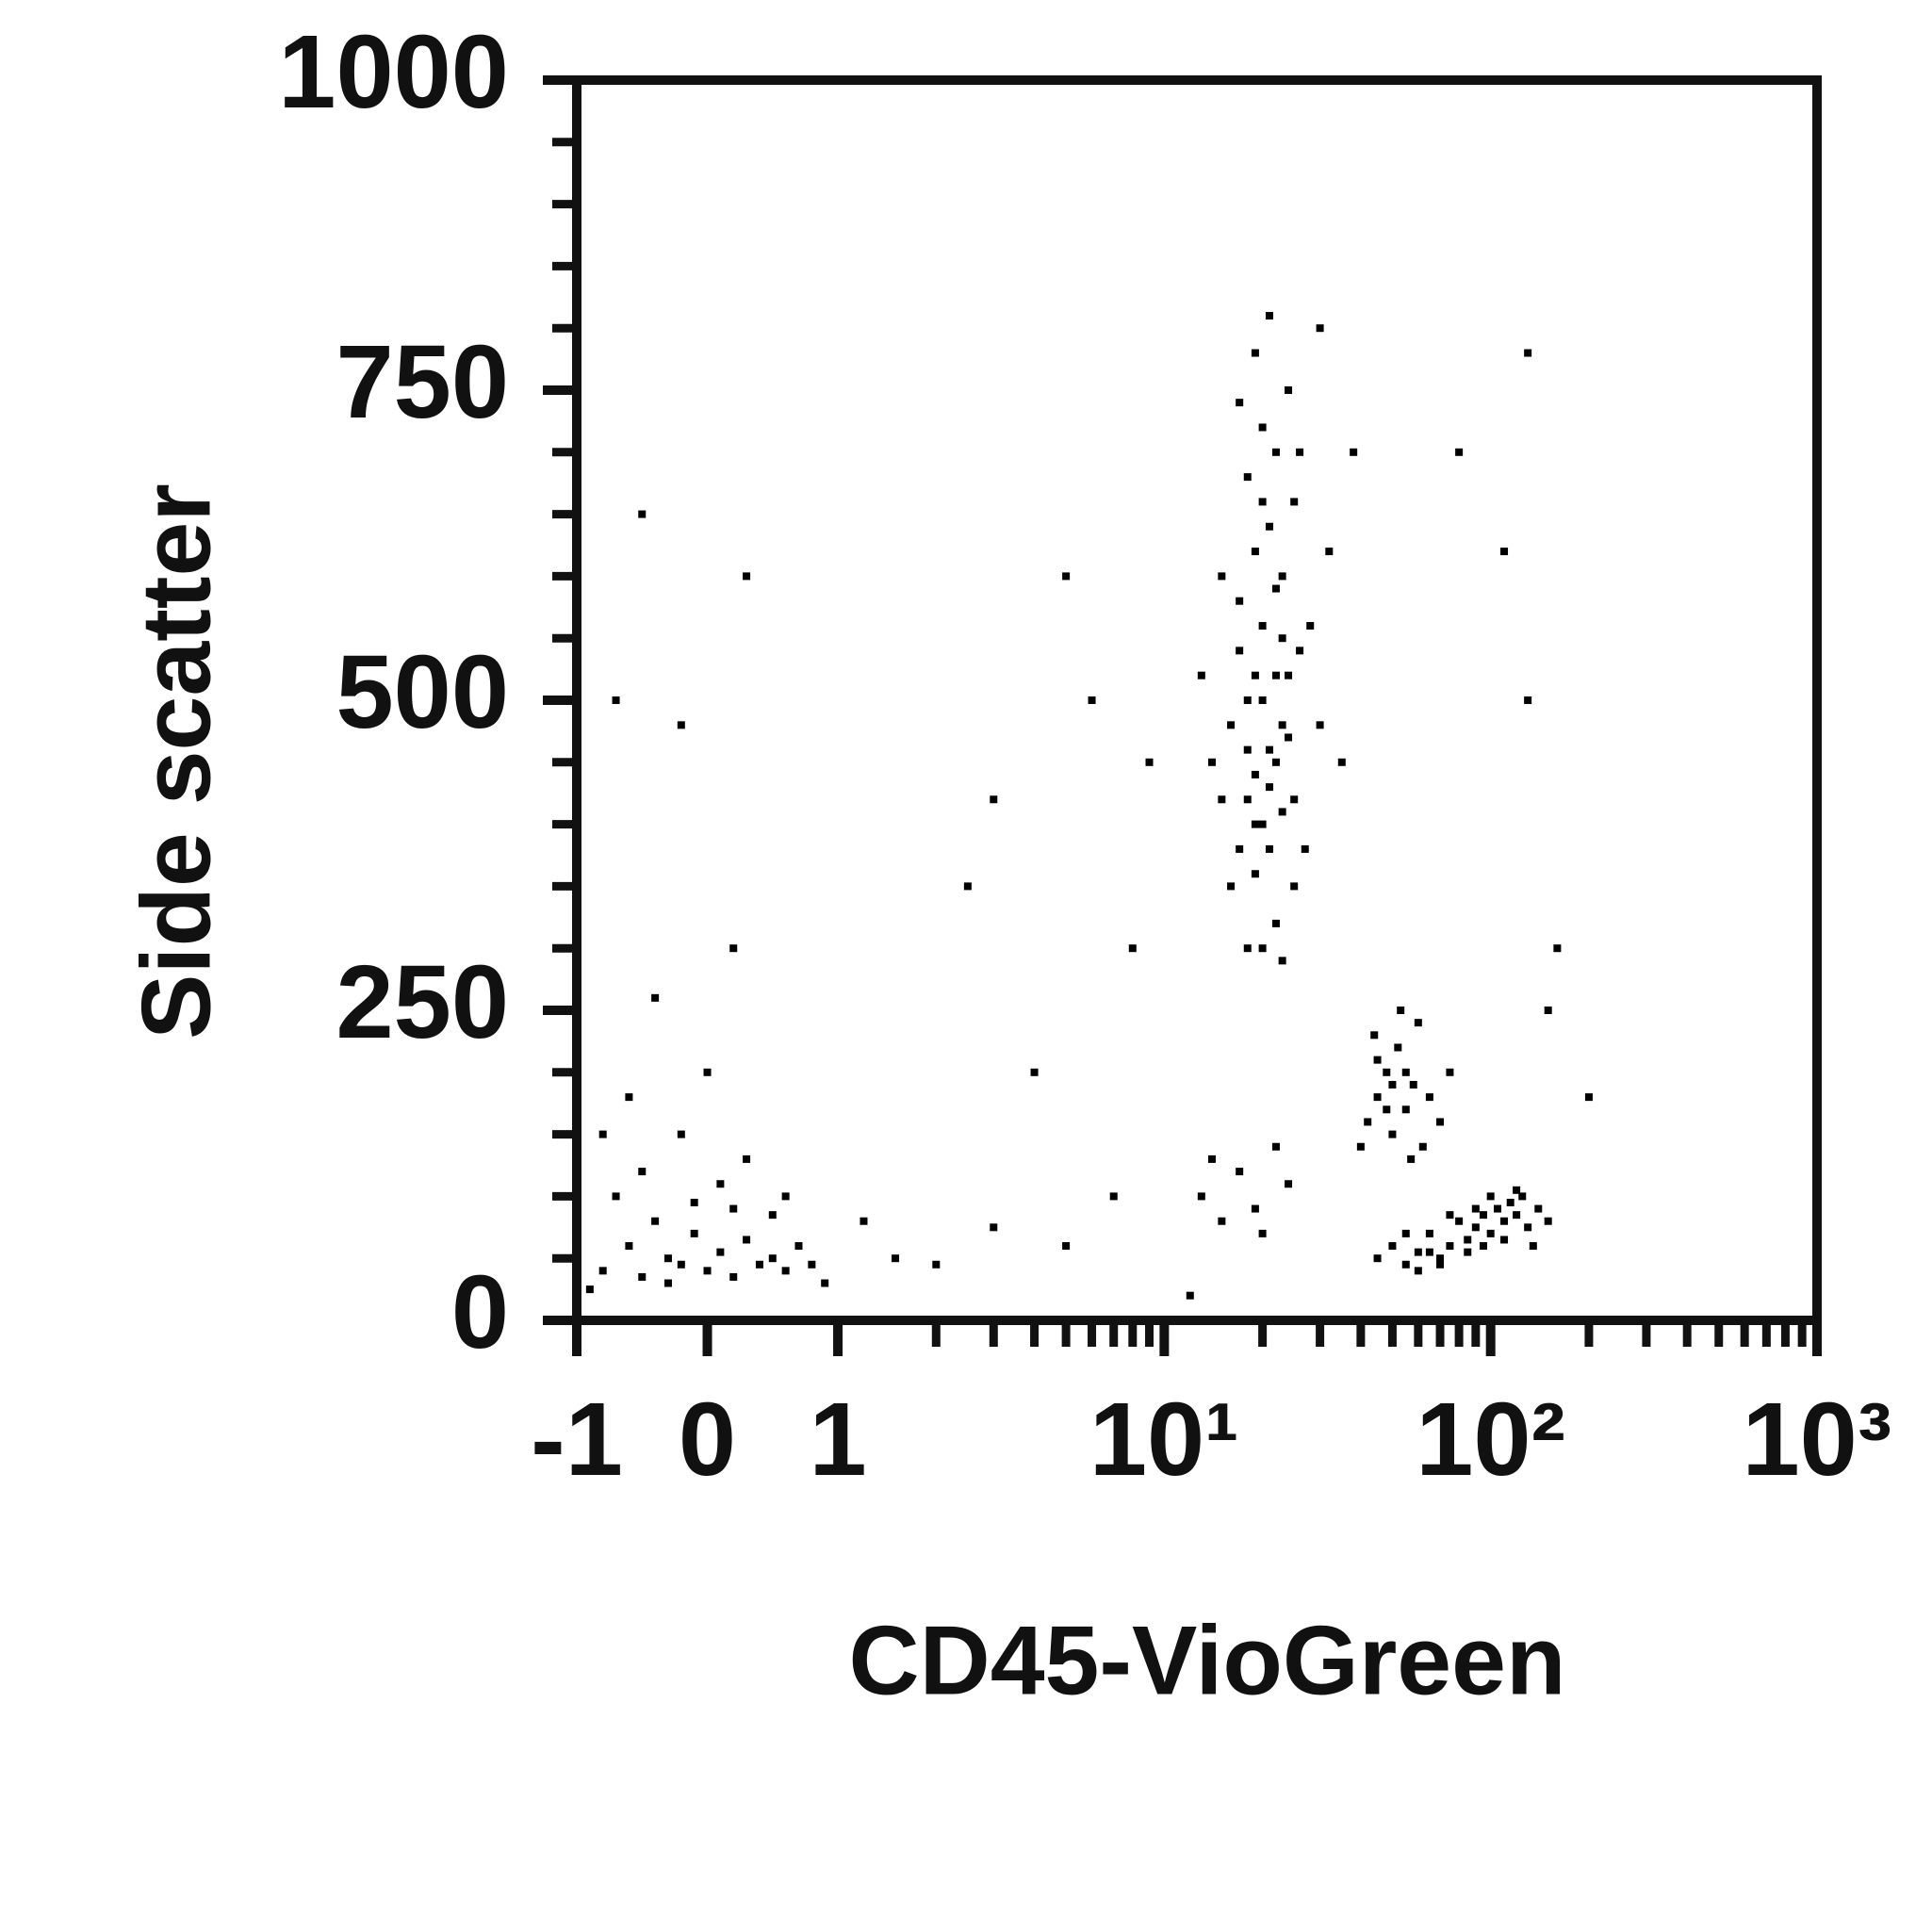  Describe the element at coordinates (1817, 1440) in the screenshot. I see `x-tick-label: 10³` at that location.